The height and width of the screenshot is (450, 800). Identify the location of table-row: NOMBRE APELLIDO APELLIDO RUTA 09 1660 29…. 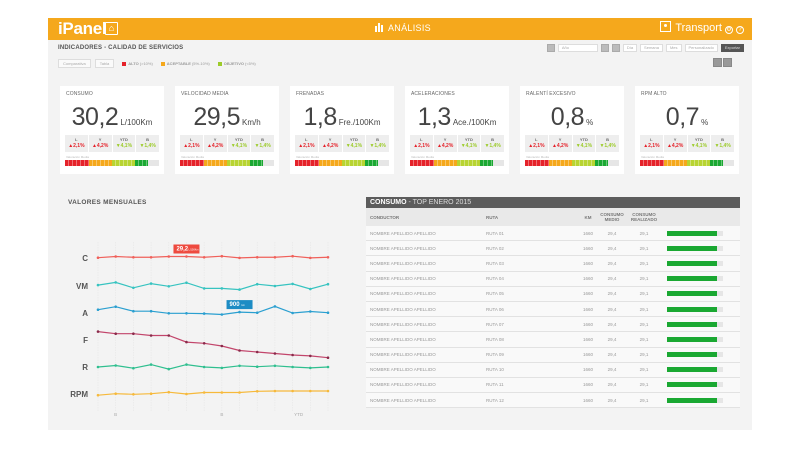
(553, 355).